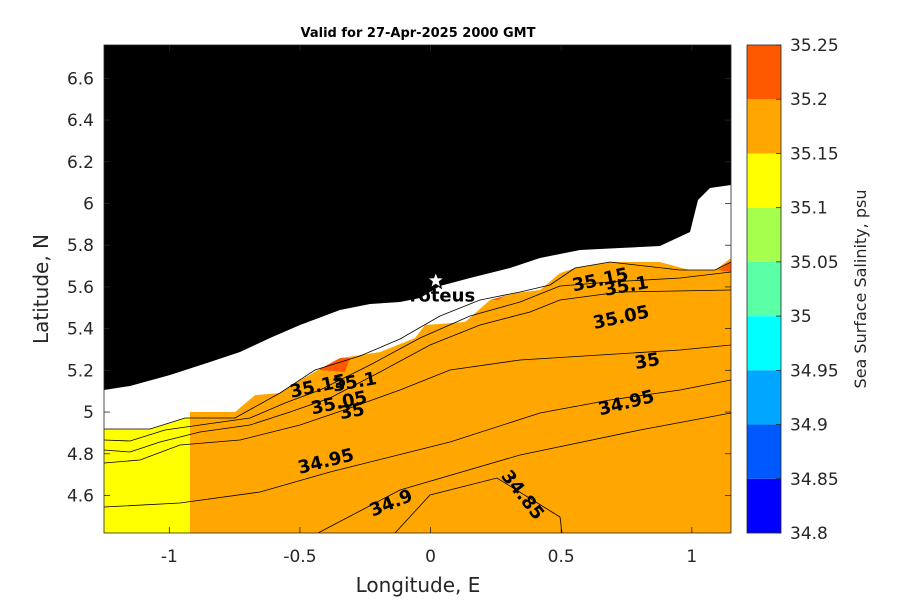  What do you see at coordinates (80, 121) in the screenshot?
I see `y-tick-label: 6.4` at bounding box center [80, 121].